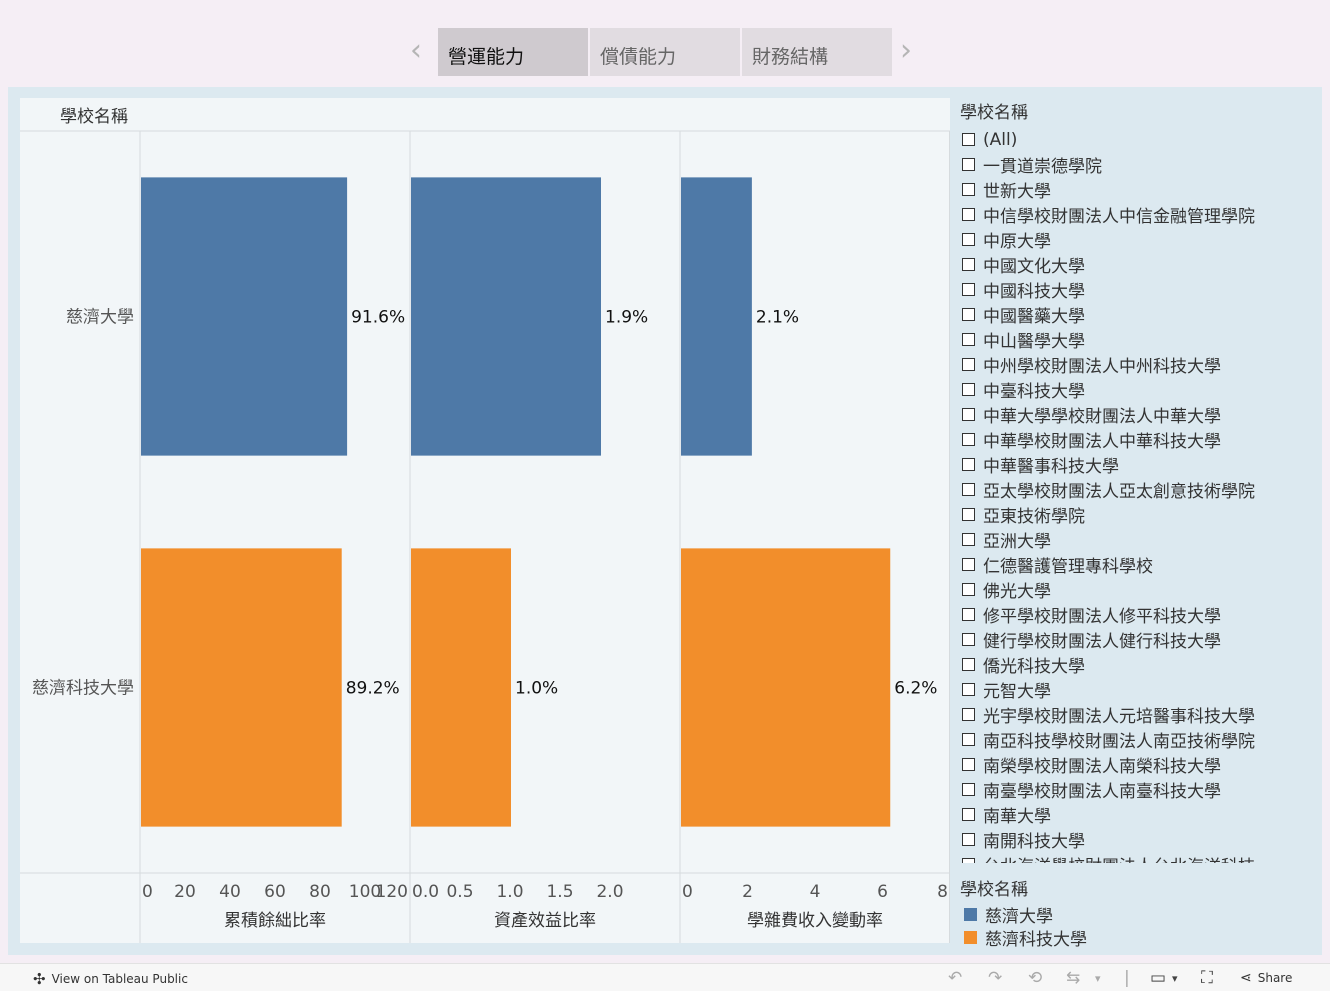 Image resolution: width=1330 pixels, height=991 pixels. What do you see at coordinates (882, 892) in the screenshot?
I see `tick-label: 6` at bounding box center [882, 892].